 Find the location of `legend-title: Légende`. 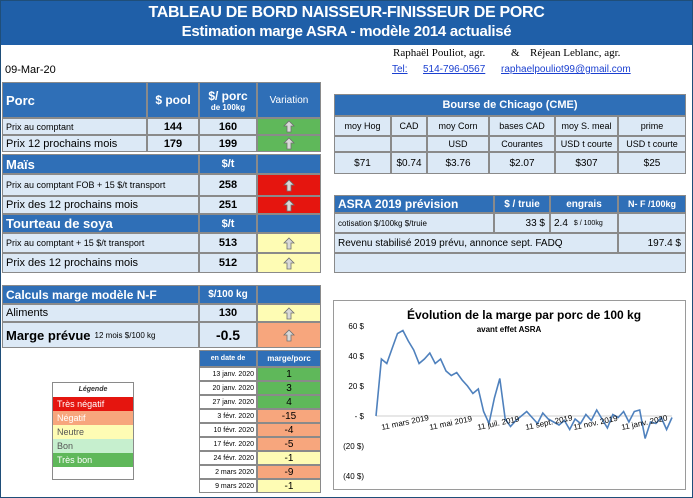

legend-title: Légende is located at coordinates (93, 389).